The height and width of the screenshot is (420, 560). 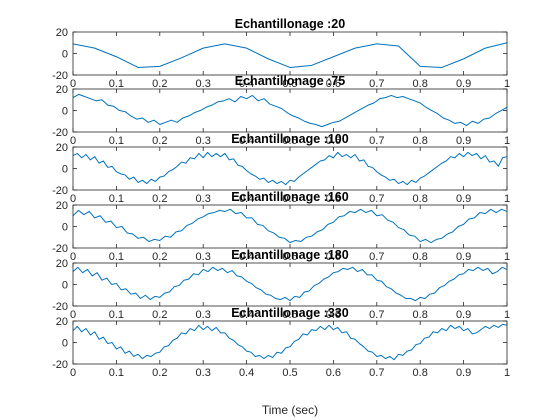 I want to click on subplot-title: Echantillonage :330, so click(x=289, y=313).